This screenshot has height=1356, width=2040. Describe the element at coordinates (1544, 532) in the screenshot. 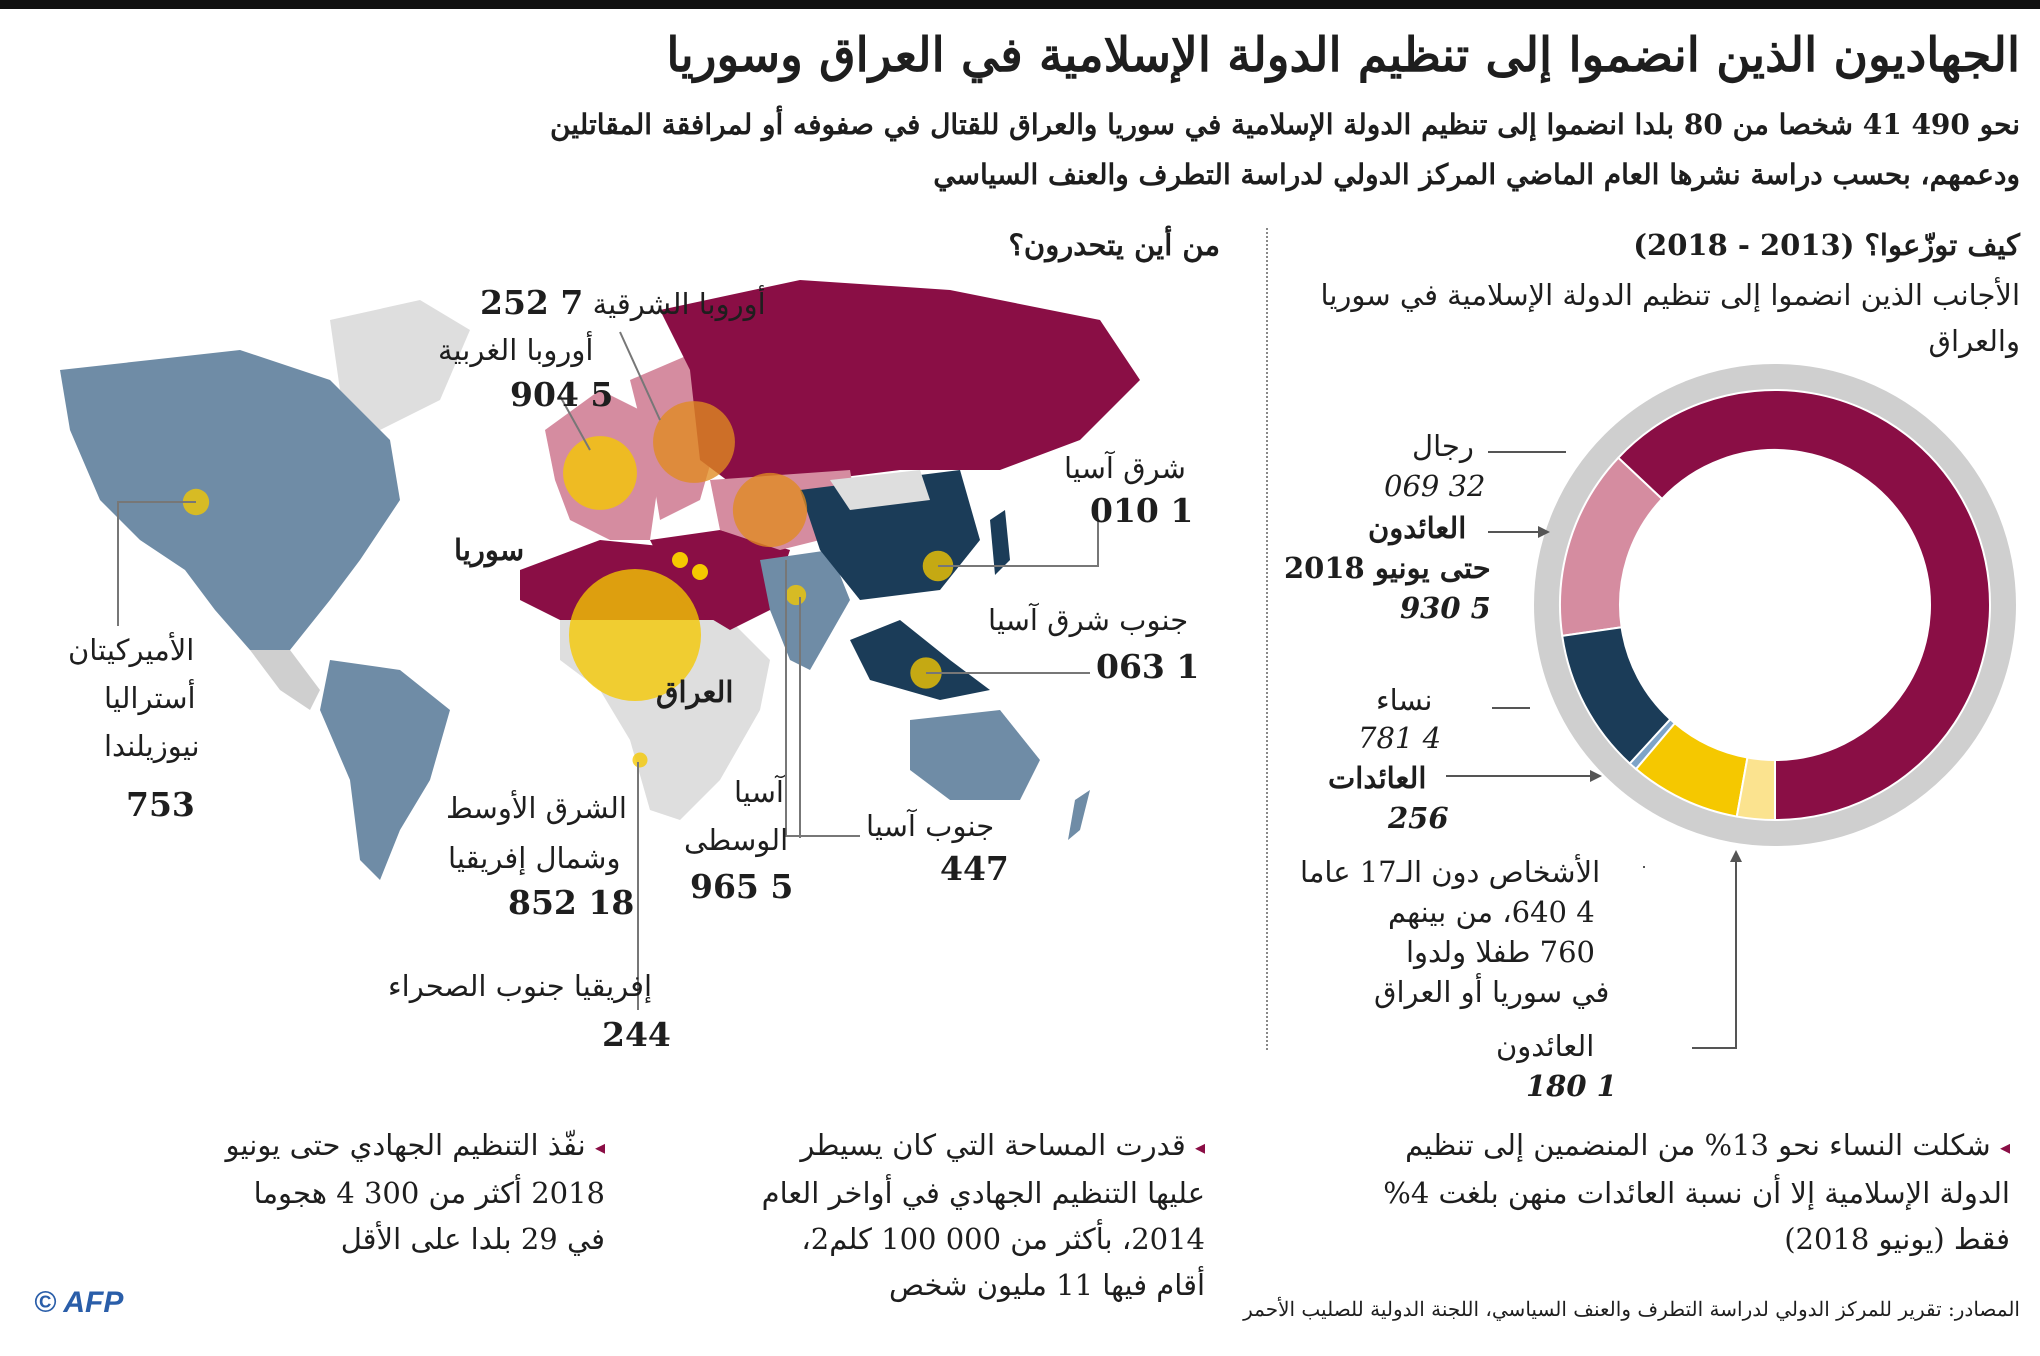

I see `arrow-men-returnees` at that location.